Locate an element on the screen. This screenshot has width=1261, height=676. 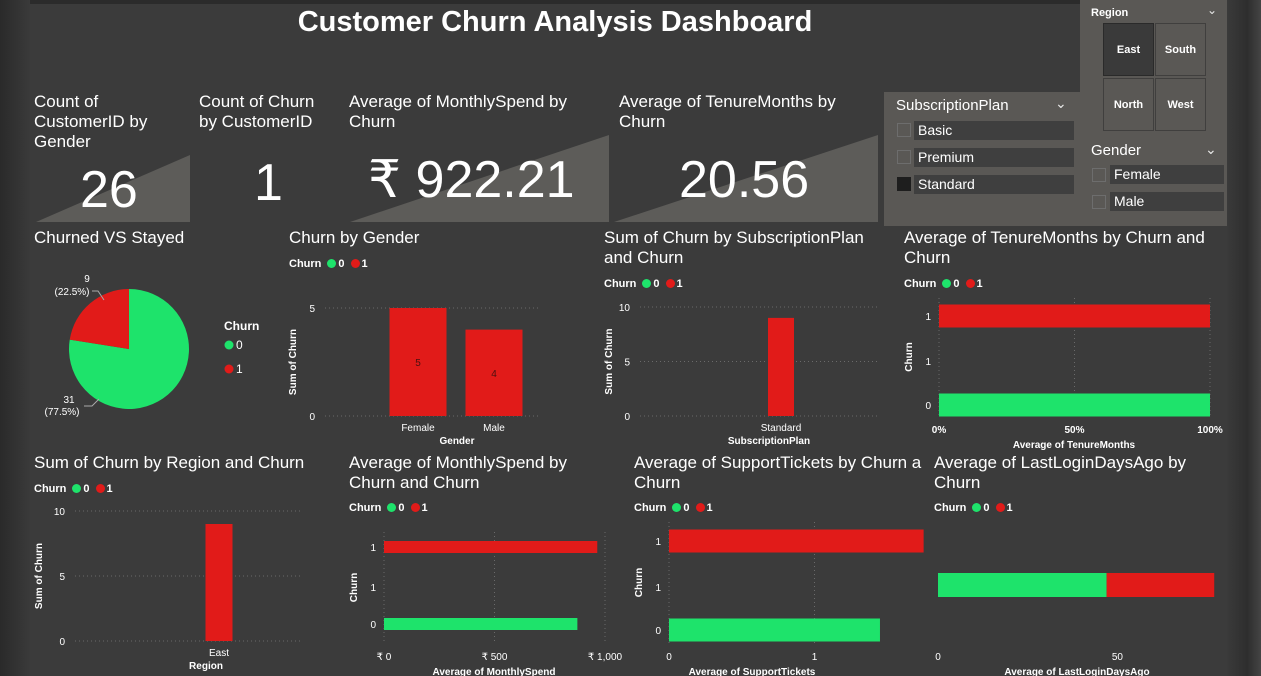
x-axis-title: Average of SupportTickets is located at coordinates (752, 671).